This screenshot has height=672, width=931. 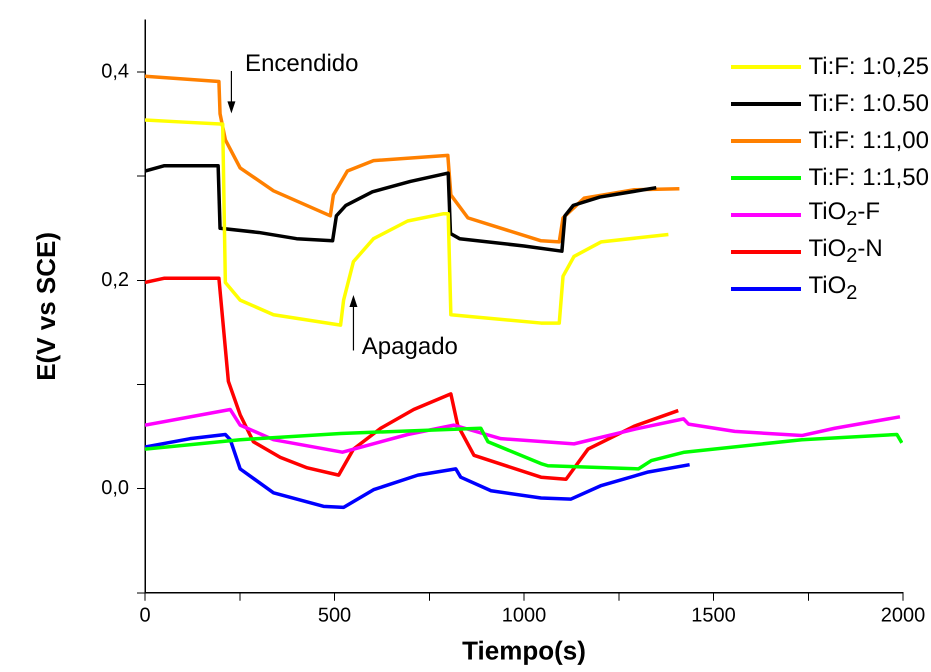 What do you see at coordinates (713, 615) in the screenshot?
I see `x-tick-label: 1500` at bounding box center [713, 615].